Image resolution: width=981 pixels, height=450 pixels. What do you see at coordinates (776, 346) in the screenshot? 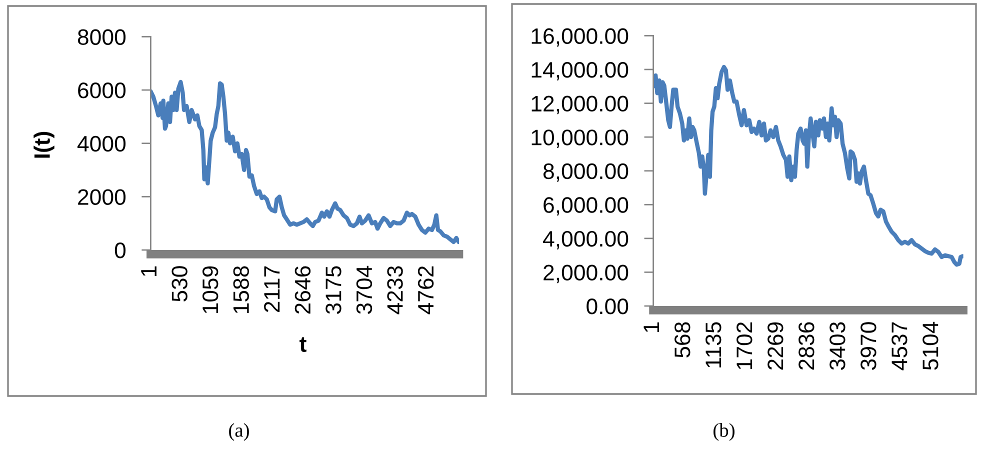
I see `x-tick-label: 2269` at bounding box center [776, 346].